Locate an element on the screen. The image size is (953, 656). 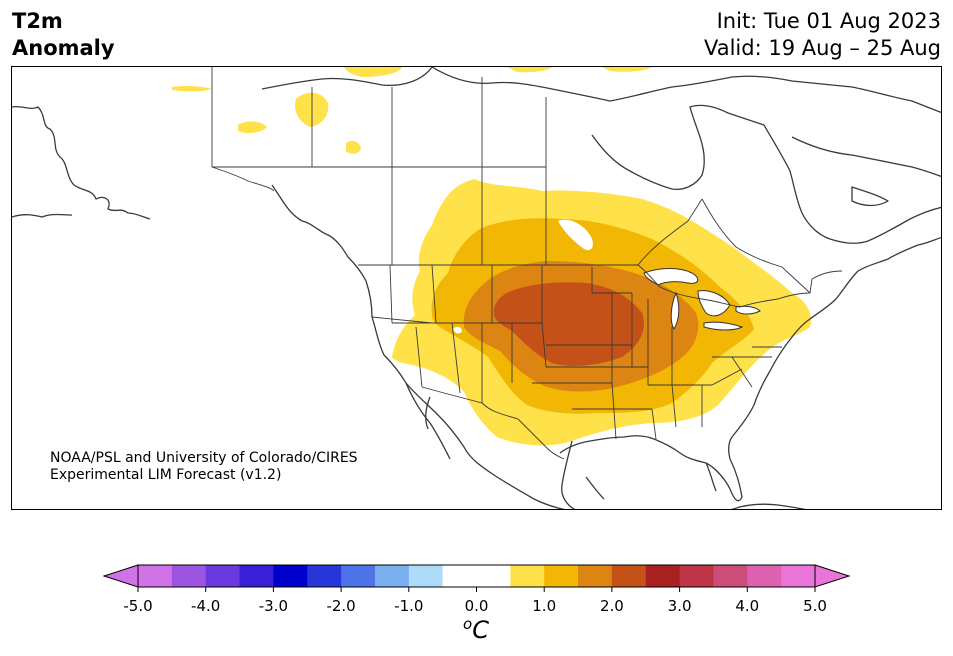
us-mexico-border is located at coordinates (493, 423).